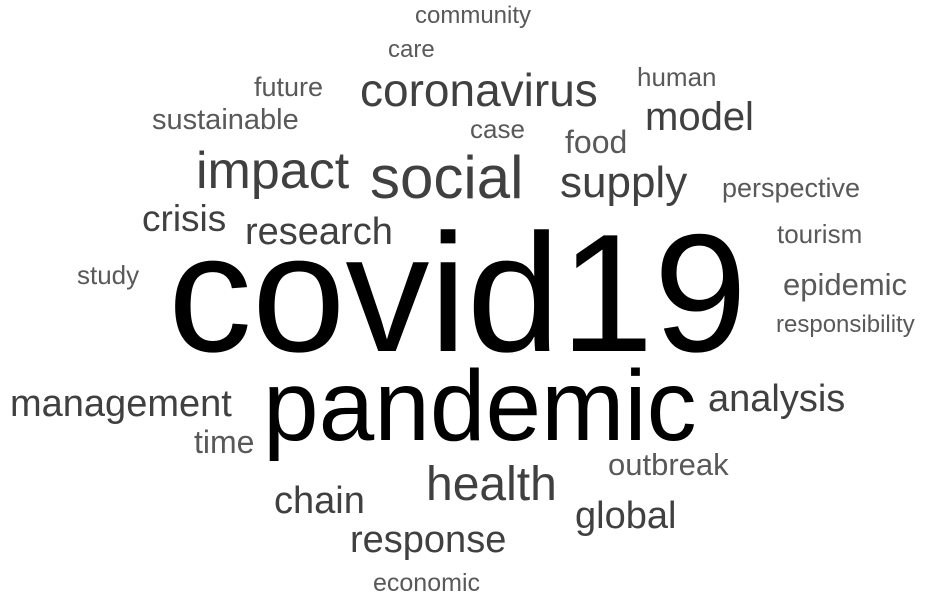 This screenshot has width=941, height=602. Describe the element at coordinates (319, 231) in the screenshot. I see `word-research: research` at that location.